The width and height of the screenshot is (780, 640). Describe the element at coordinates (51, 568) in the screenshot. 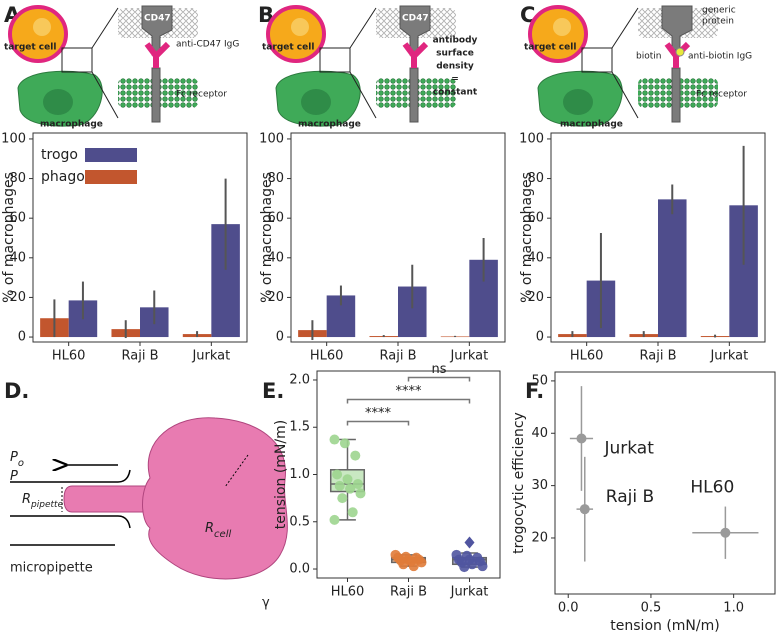

I see `pipette-label: micropipette` at that location.